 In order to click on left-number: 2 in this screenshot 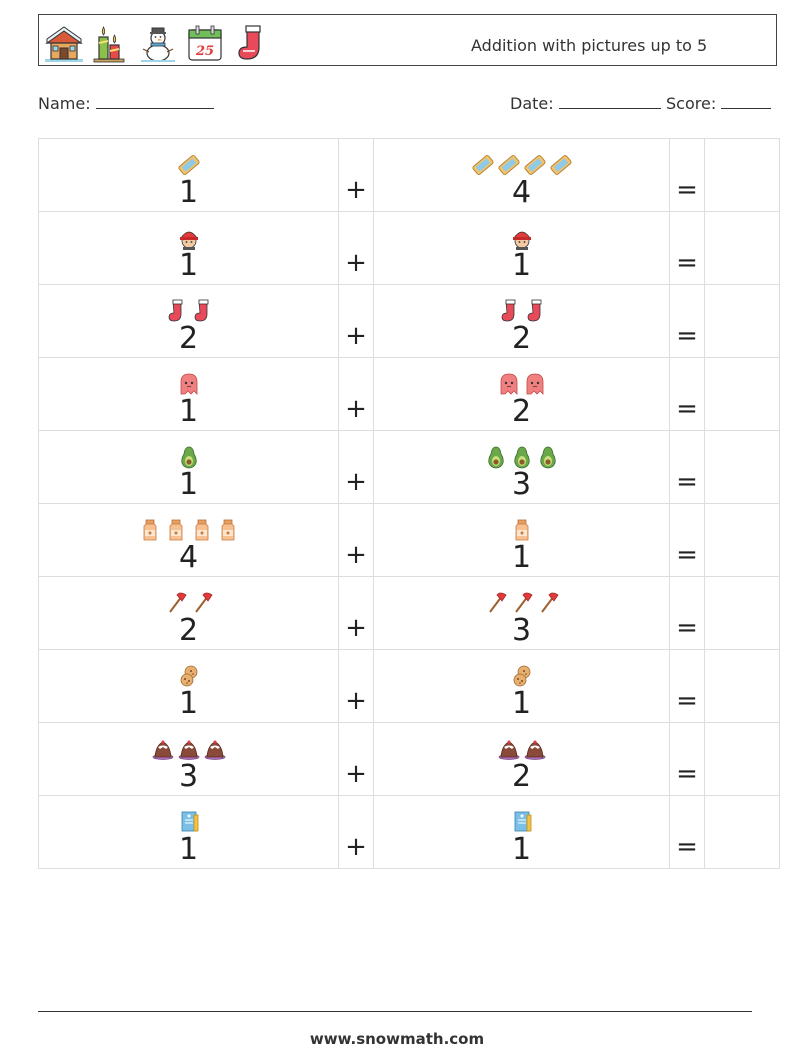, I will do `click(188, 338)`.